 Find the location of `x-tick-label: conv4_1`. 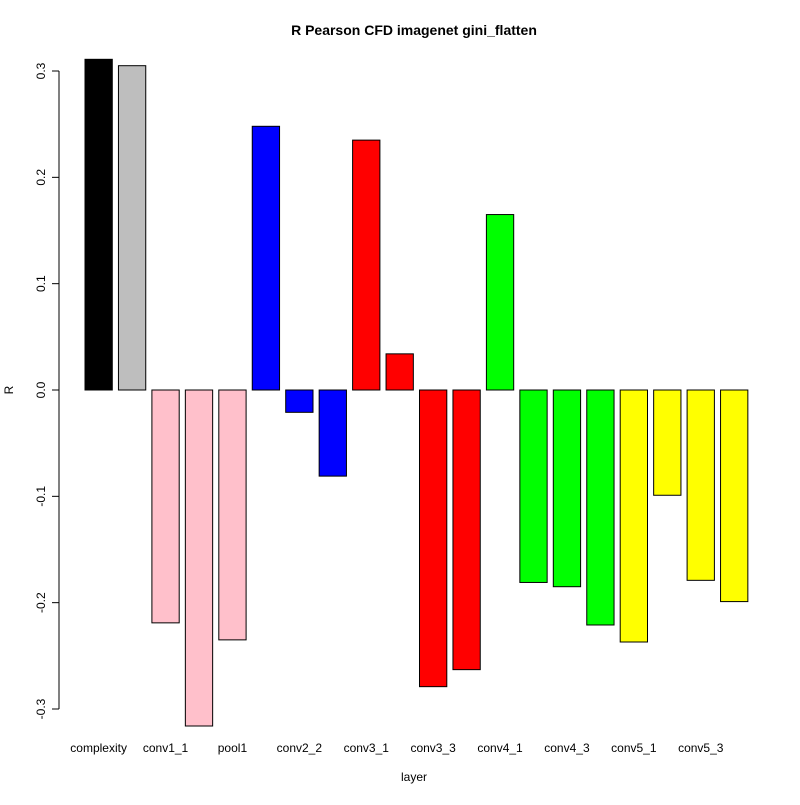

x-tick-label: conv4_1 is located at coordinates (500, 748).